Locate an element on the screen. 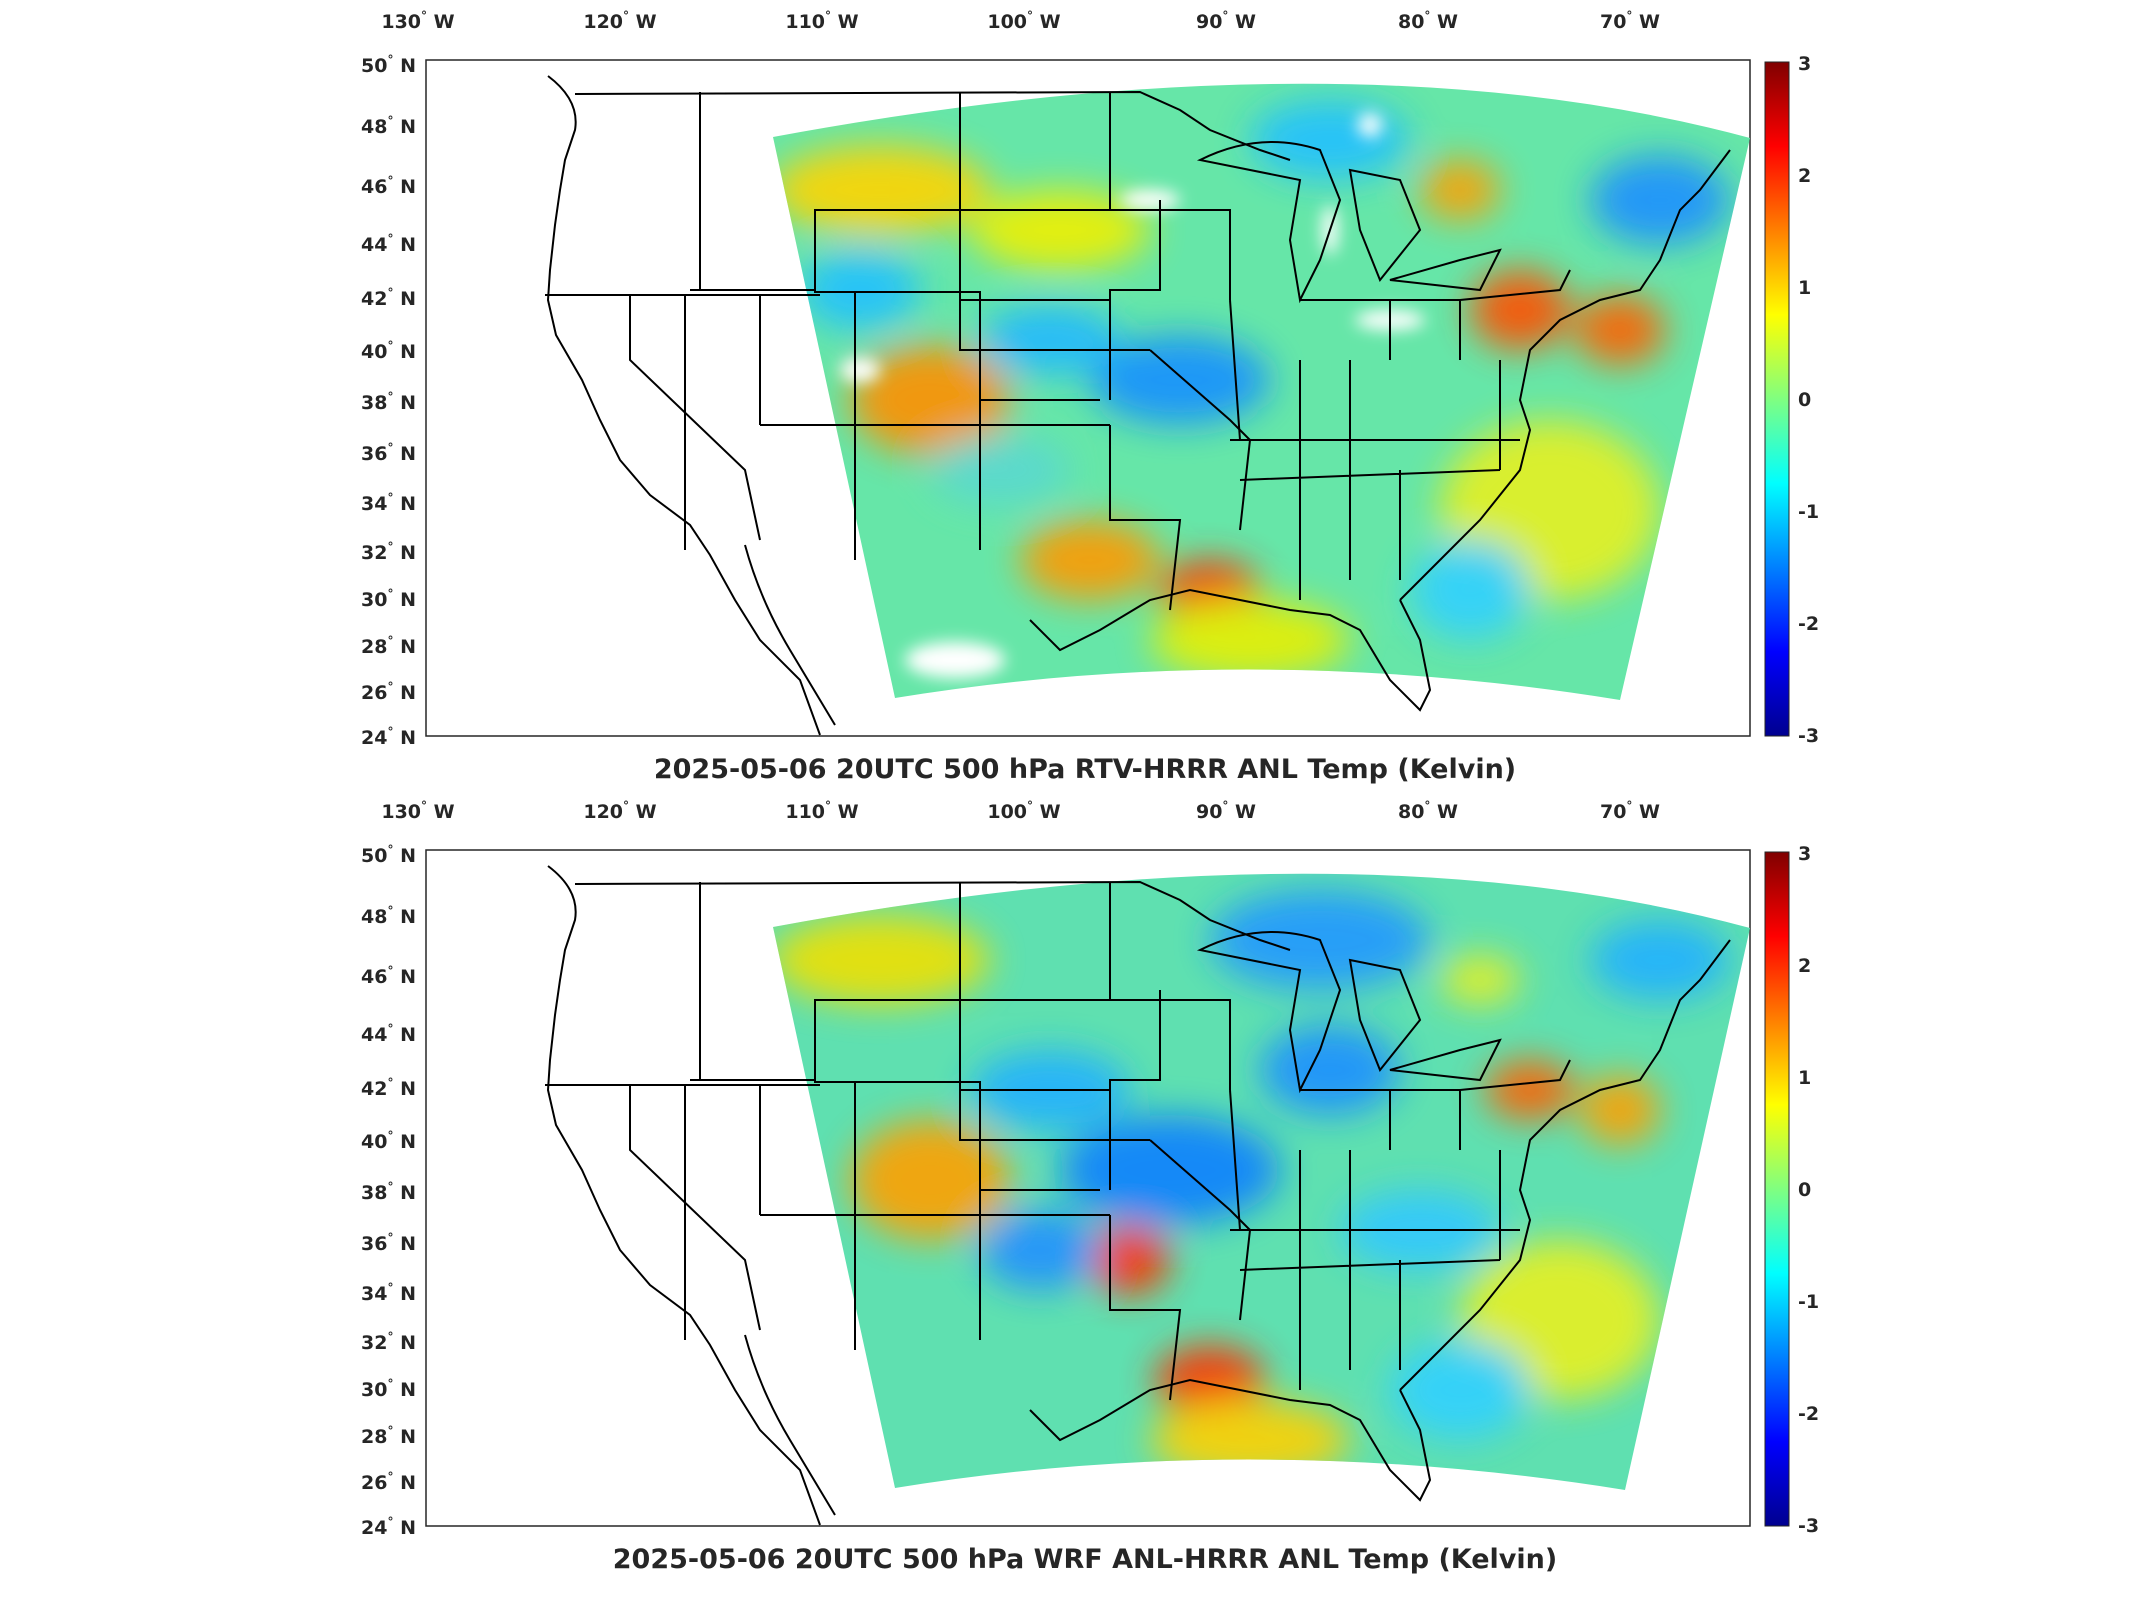  colorbar-tick-label: 3 is located at coordinates (1804, 64).